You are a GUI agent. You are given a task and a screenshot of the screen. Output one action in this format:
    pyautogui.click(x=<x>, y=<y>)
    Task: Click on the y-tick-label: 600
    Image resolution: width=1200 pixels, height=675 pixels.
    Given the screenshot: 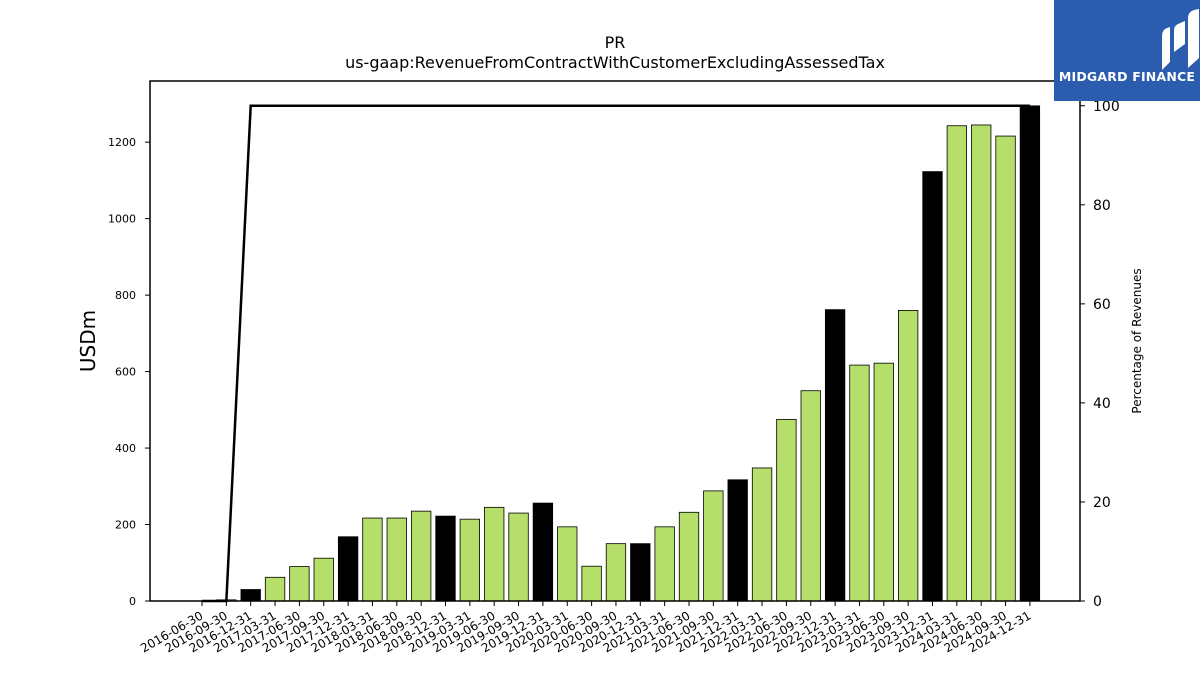 What is the action you would take?
    pyautogui.click(x=125, y=372)
    